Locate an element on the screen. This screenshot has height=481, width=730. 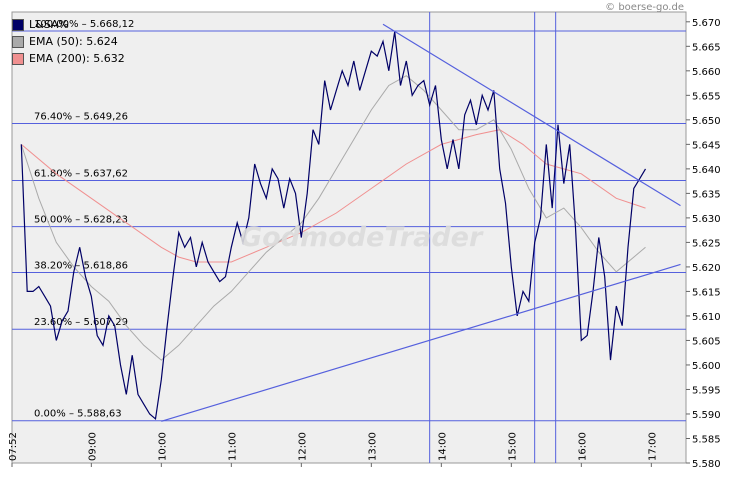
fib-label-1: 76.40% – 5.649,26 is located at coordinates (81, 116).